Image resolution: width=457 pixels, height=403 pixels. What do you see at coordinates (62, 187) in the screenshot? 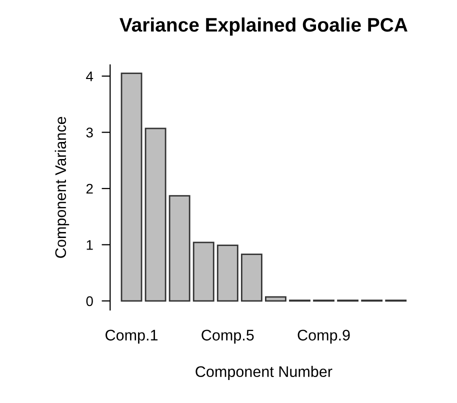
I see `y-axis-title: Component Variance` at bounding box center [62, 187].